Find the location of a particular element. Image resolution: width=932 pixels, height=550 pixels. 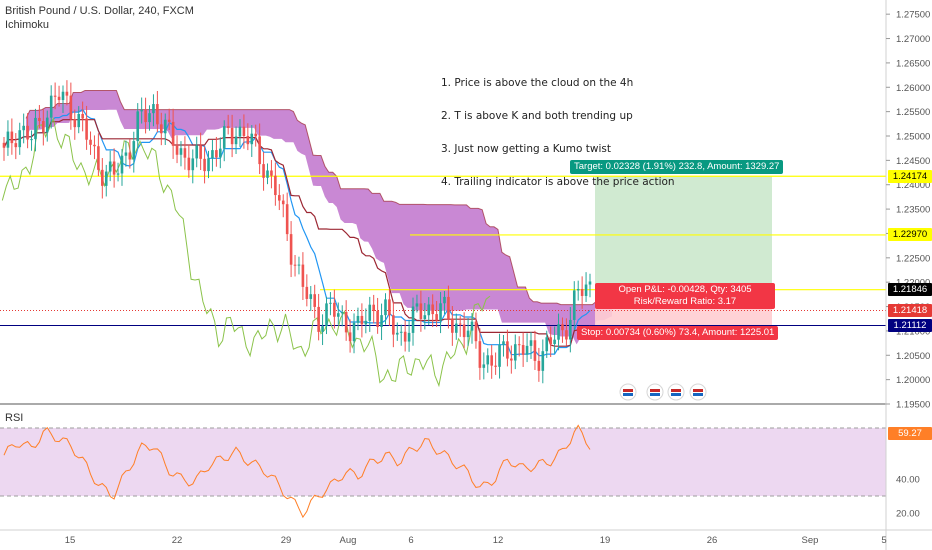

price-tag-last: 1.21418 is located at coordinates (910, 311).